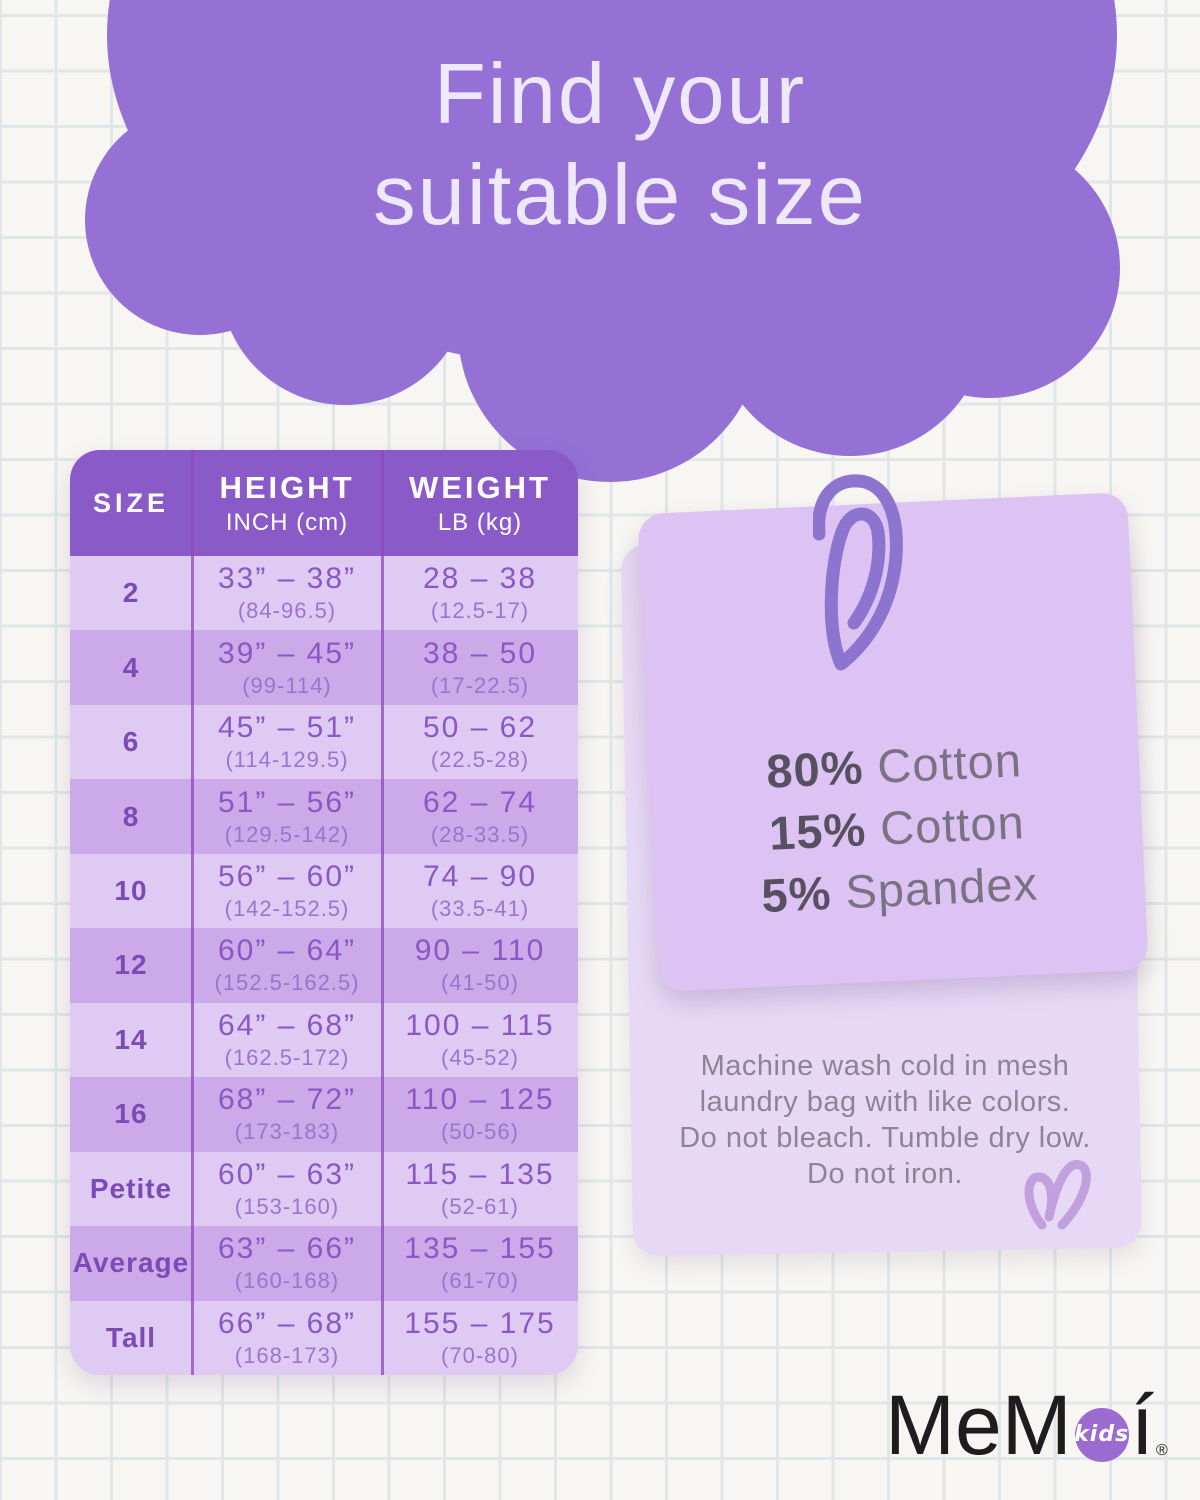  Describe the element at coordinates (480, 1206) in the screenshot. I see `weight-kg: (52-61)` at that location.